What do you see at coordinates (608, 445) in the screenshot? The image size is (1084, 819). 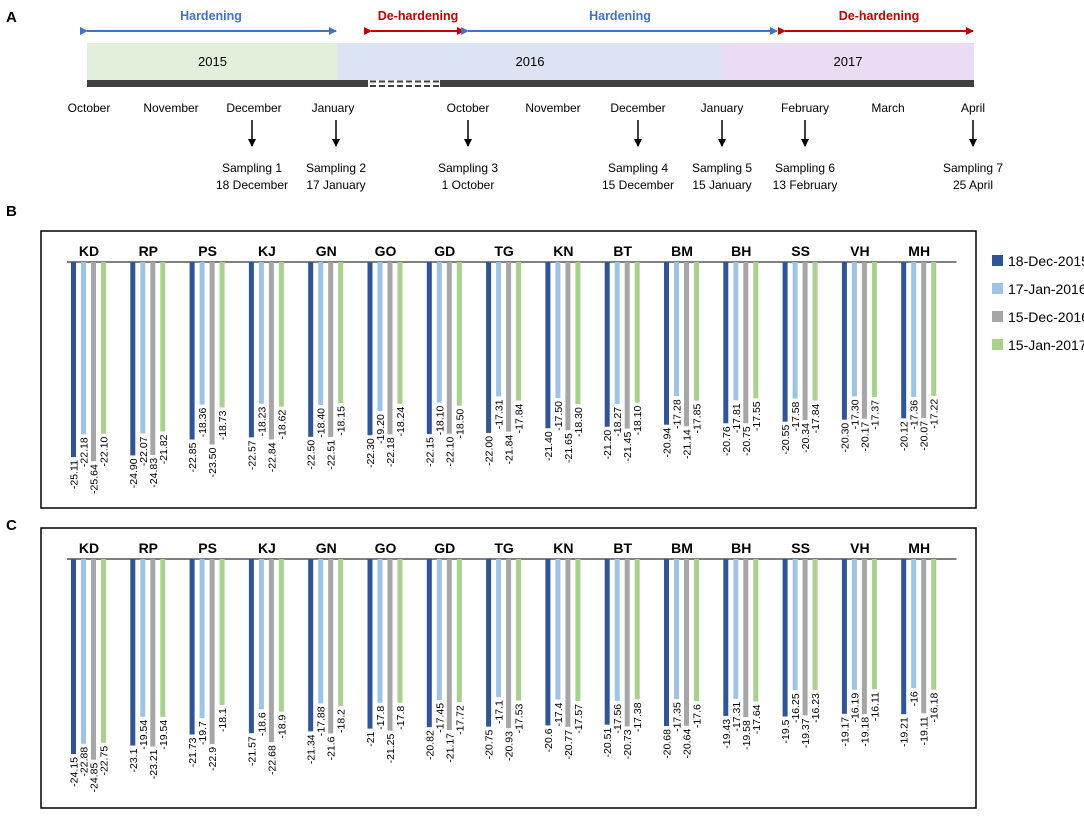 I see `data-label-BT-0: -21.20` at bounding box center [608, 445].